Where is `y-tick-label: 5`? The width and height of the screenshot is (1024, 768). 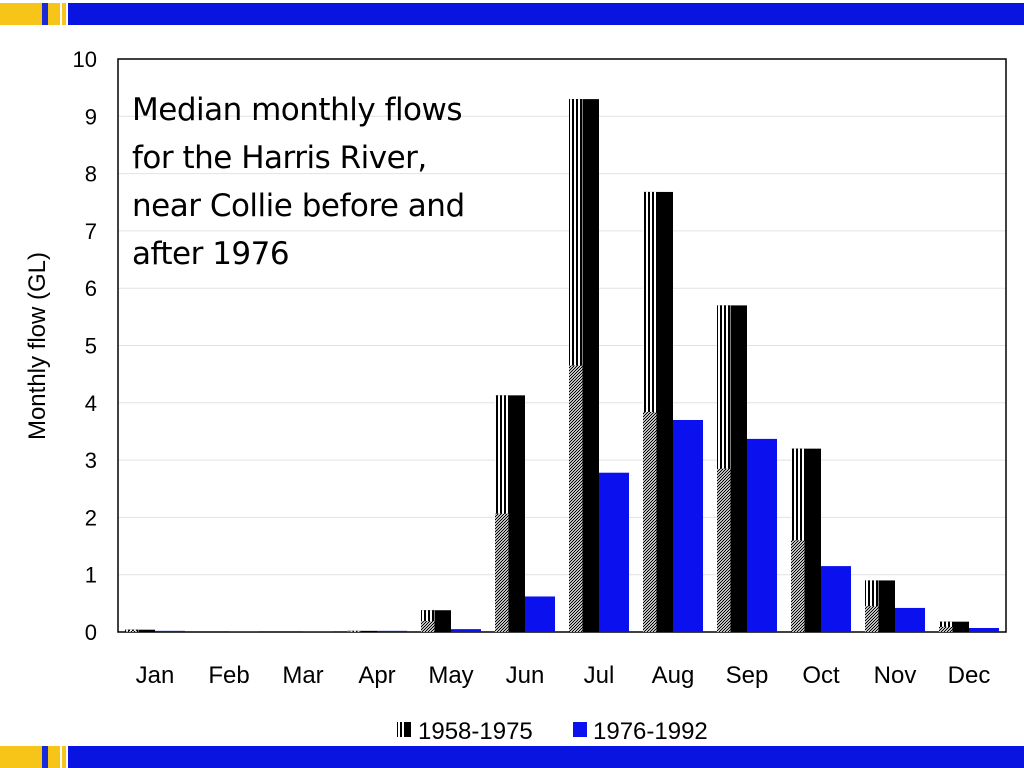
y-tick-label: 5 is located at coordinates (91, 346).